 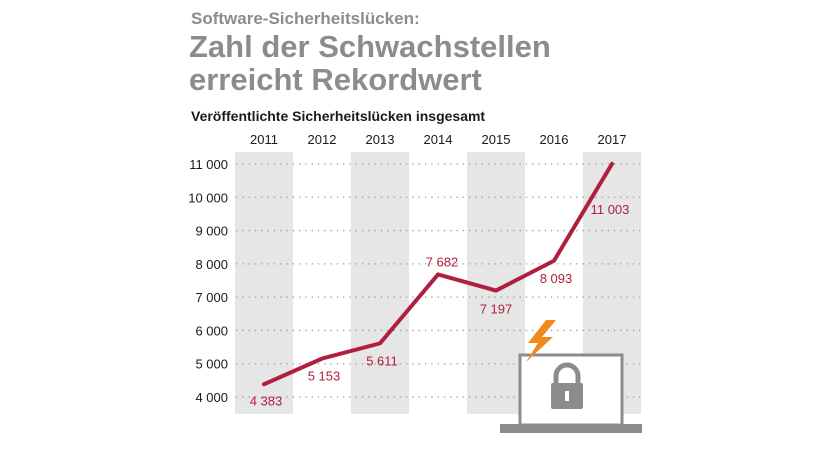 I want to click on x-axis-labels: 2011 2012 2013 2014 2015 2016 2017, so click(x=438, y=139).